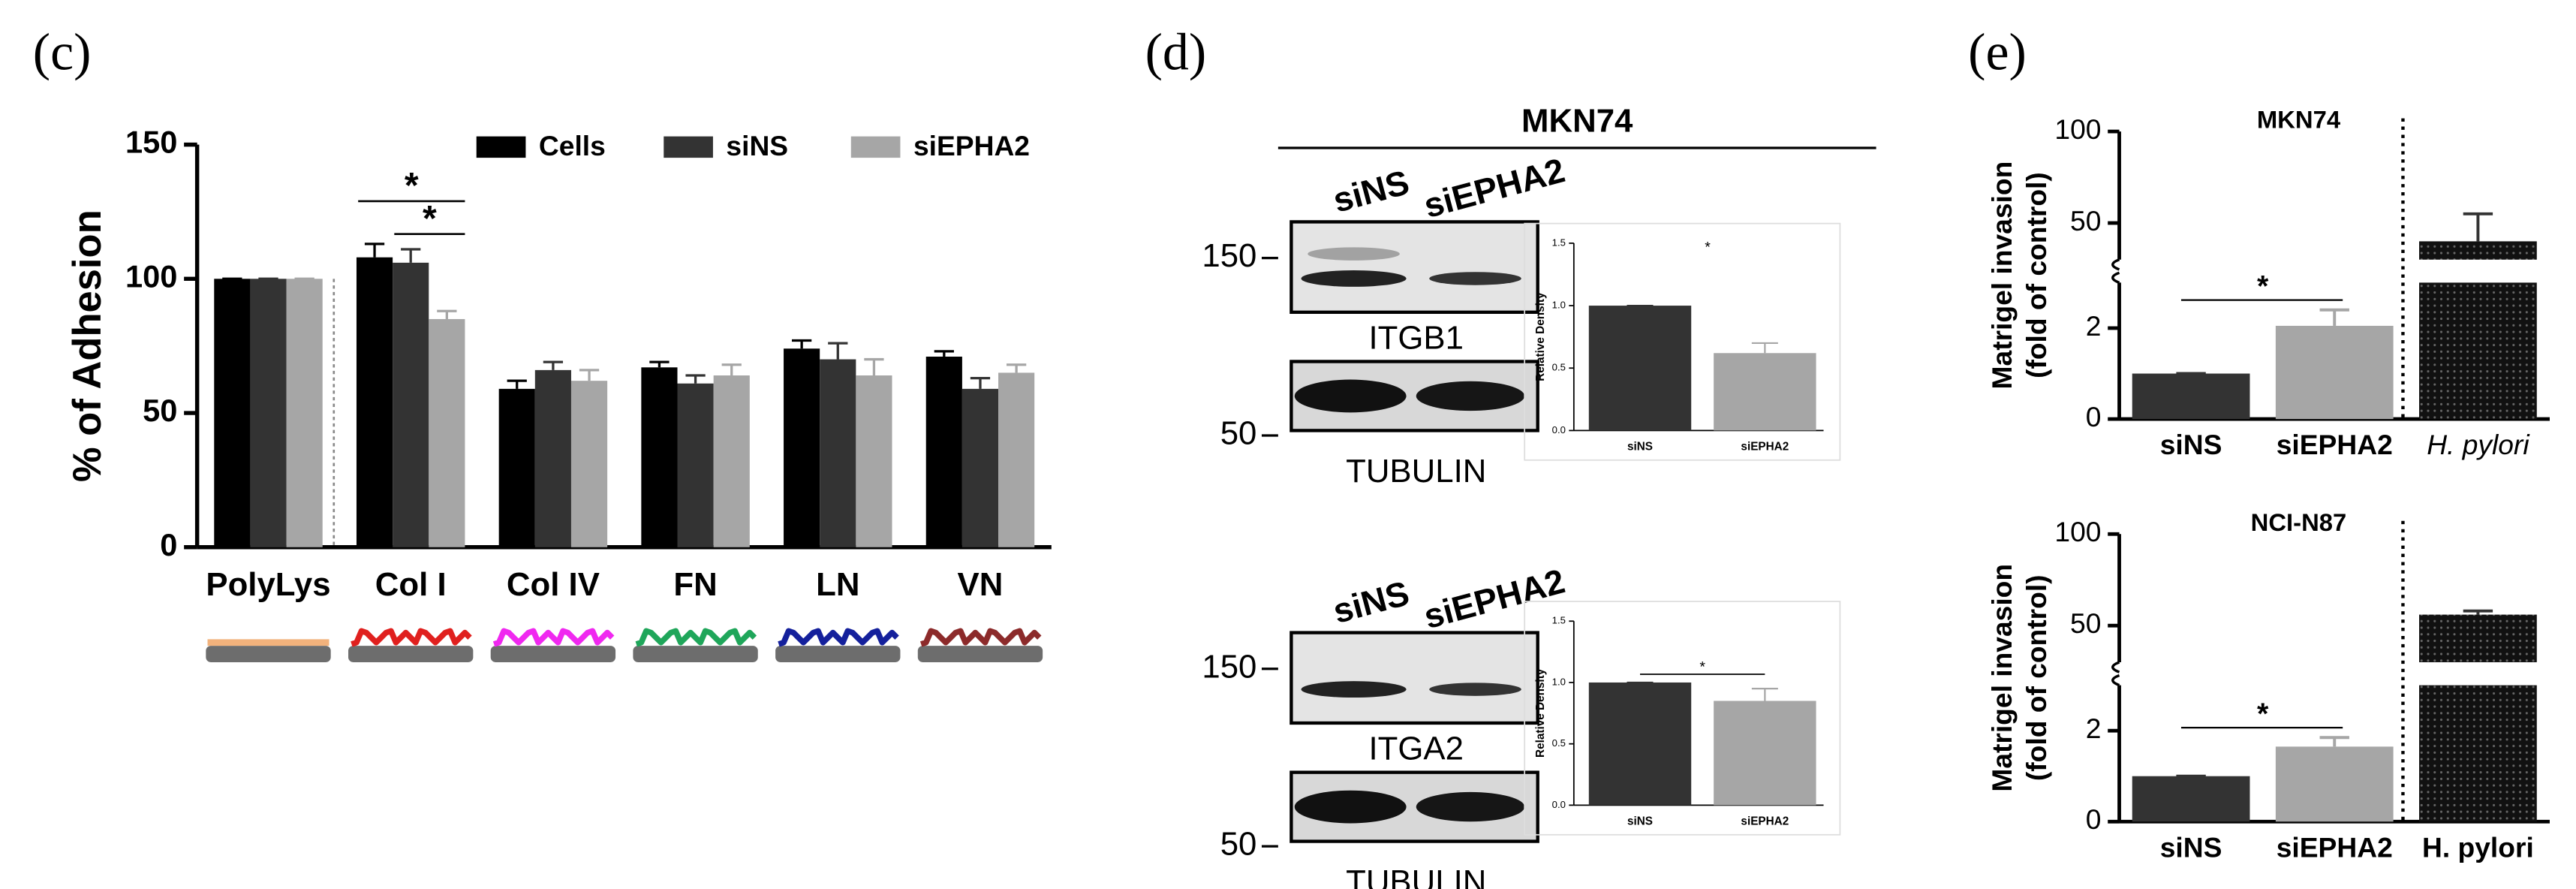 The image size is (2576, 889). Describe the element at coordinates (2094, 729) in the screenshot. I see `y-tick-label: 2` at that location.